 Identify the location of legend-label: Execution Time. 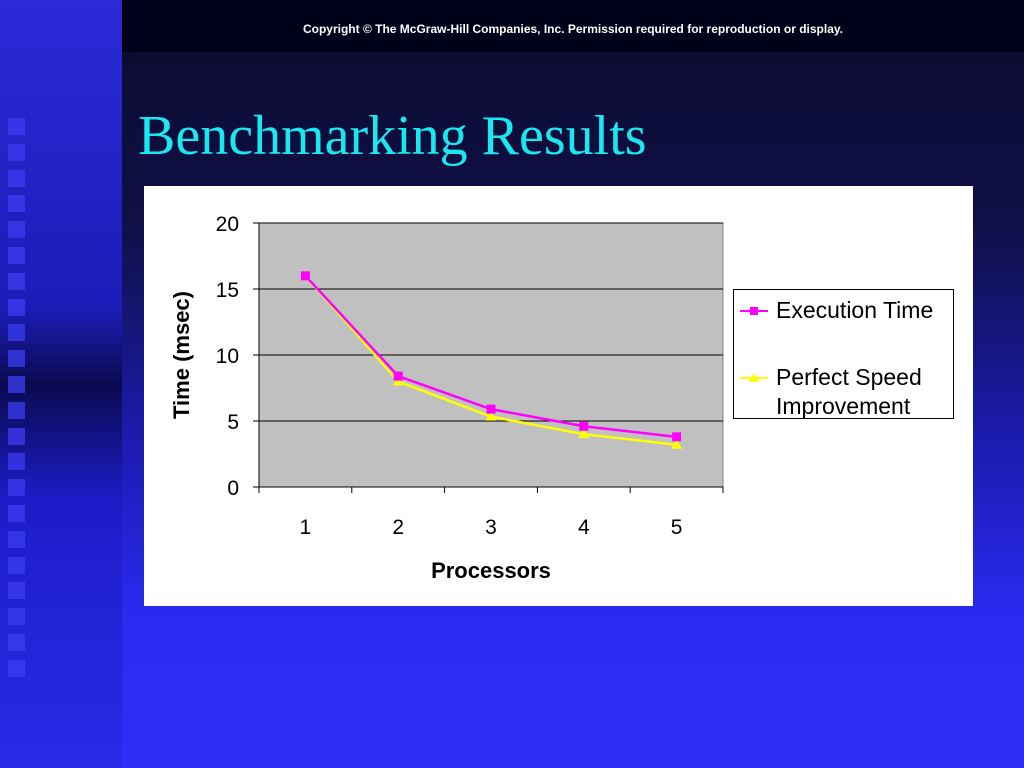
(855, 310).